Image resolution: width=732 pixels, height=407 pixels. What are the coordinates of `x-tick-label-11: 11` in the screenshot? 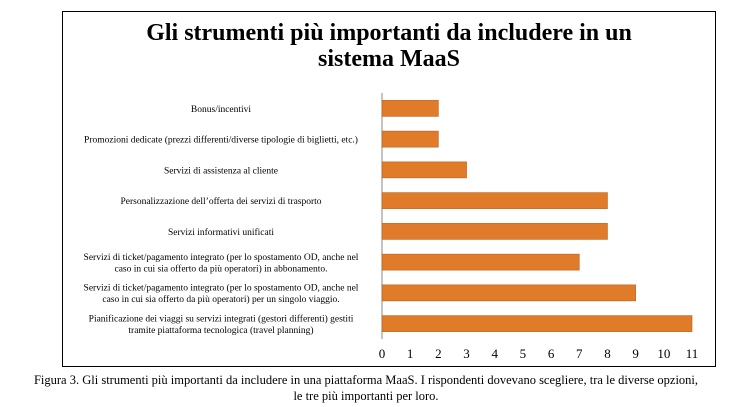 It's located at (692, 353).